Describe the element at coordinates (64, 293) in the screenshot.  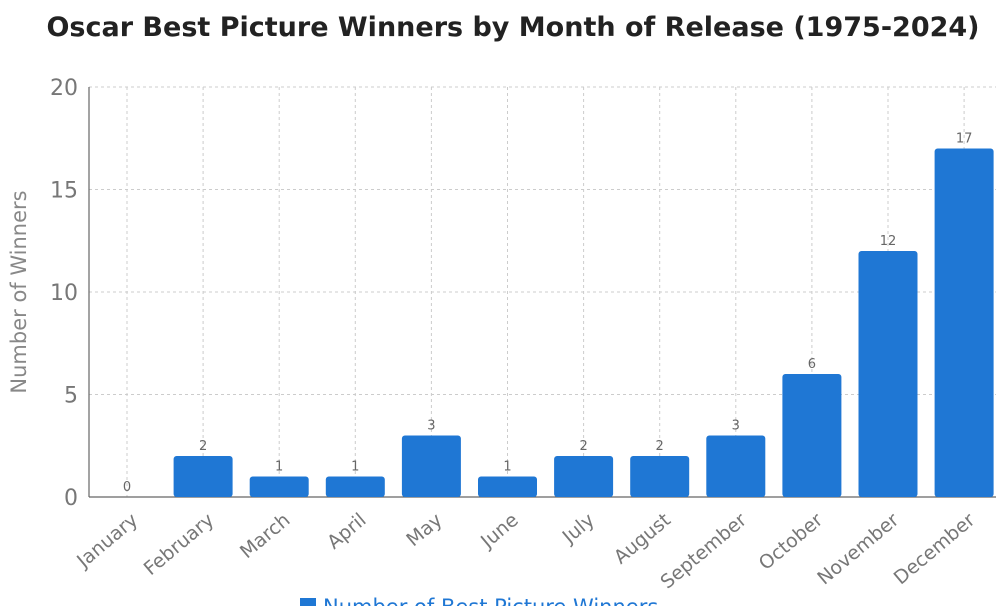
I see `y-tick-label: 10` at that location.